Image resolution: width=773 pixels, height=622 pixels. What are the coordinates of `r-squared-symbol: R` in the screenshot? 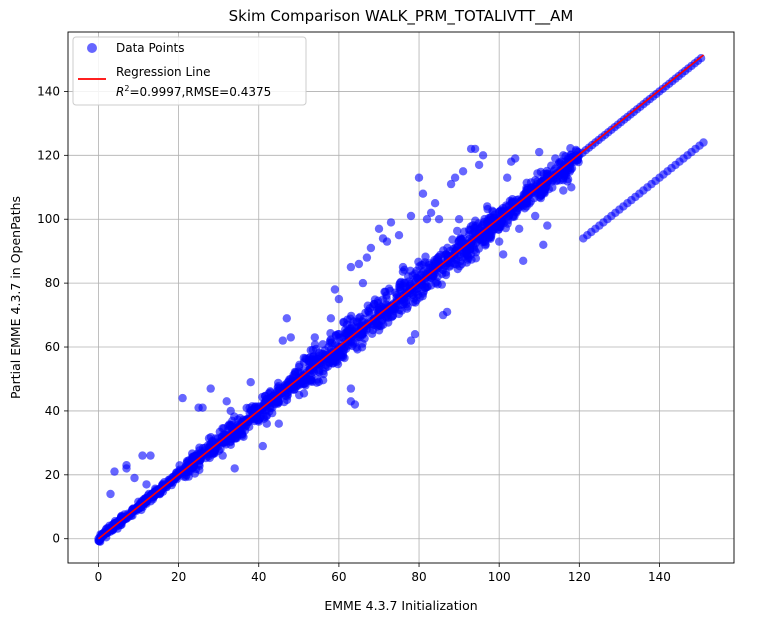 It's located at (120, 92).